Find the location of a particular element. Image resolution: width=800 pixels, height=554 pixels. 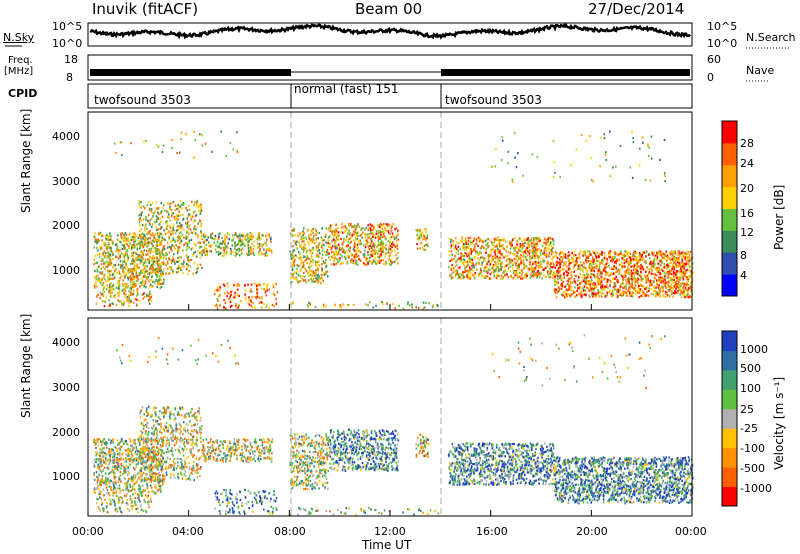

nsearch-tick-bottom: 10^0 is located at coordinates (722, 43).